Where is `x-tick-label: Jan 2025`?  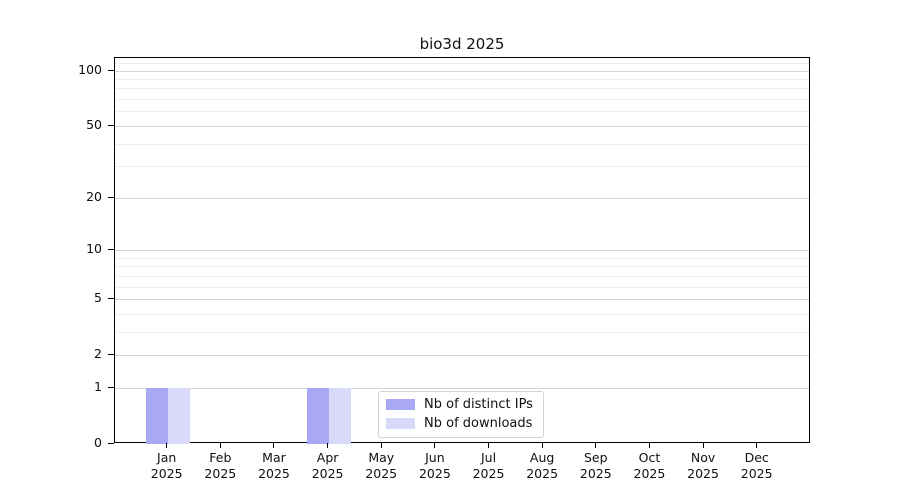 x-tick-label: Jan 2025 is located at coordinates (167, 466).